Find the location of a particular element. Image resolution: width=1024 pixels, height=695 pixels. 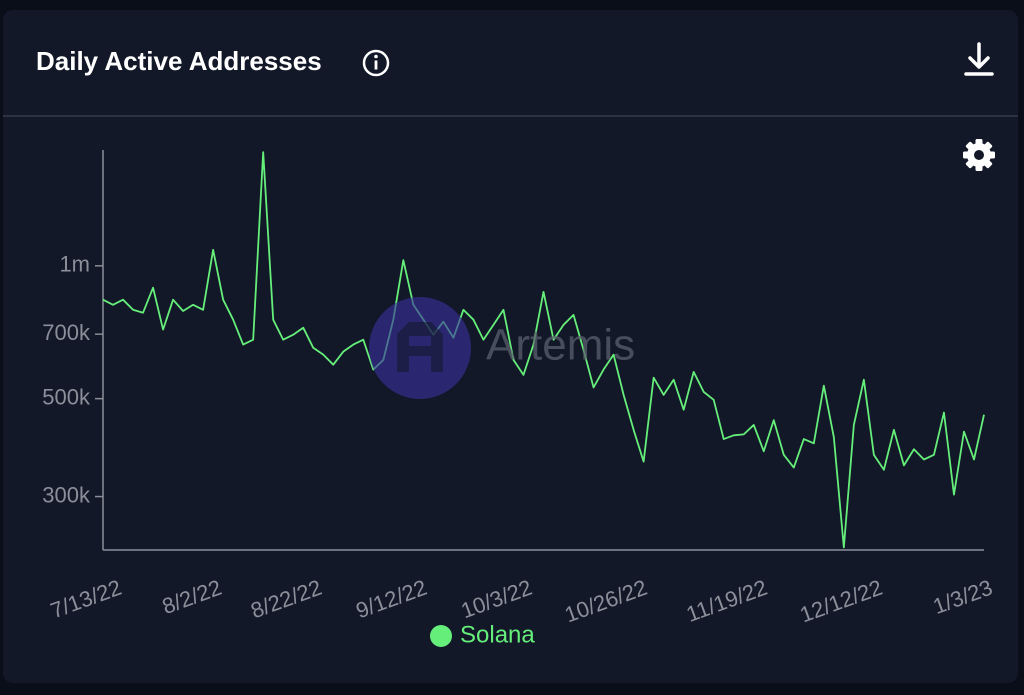

legend-label: Solana is located at coordinates (497, 634).